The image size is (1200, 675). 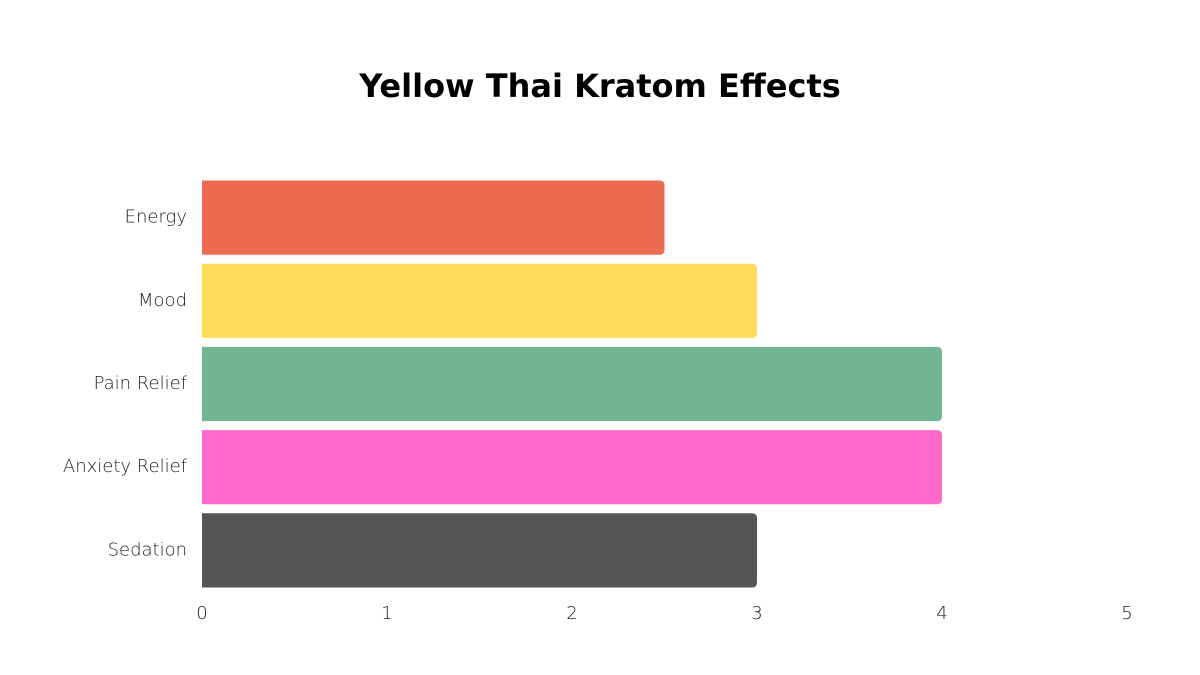 What do you see at coordinates (201, 613) in the screenshot?
I see `x-tick-label: 0` at bounding box center [201, 613].